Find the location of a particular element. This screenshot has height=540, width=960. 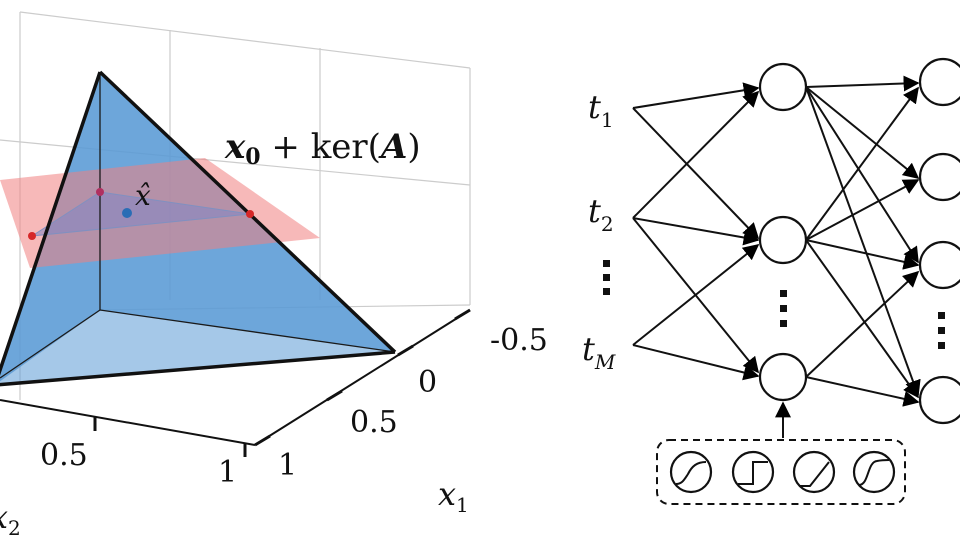

x2-tick-label-0: 0.5 is located at coordinates (64, 455).